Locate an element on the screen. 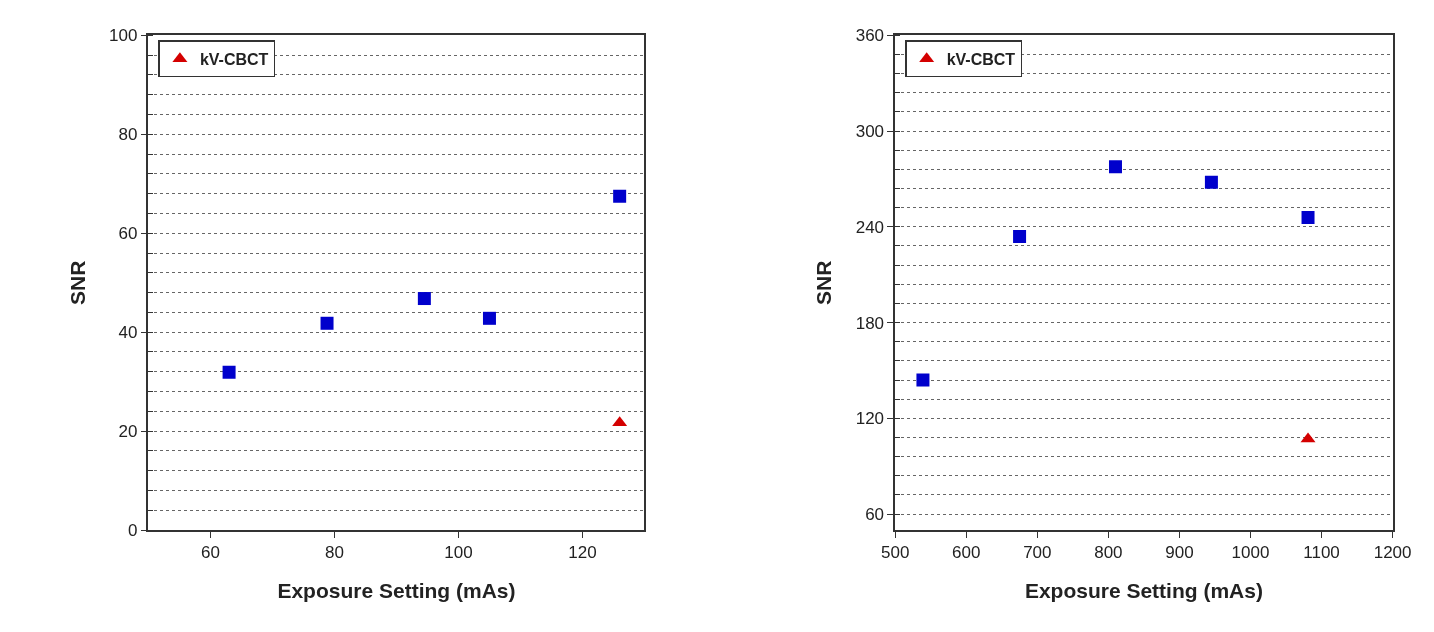 The height and width of the screenshot is (632, 1434). x-tick-label: 600 is located at coordinates (966, 553).